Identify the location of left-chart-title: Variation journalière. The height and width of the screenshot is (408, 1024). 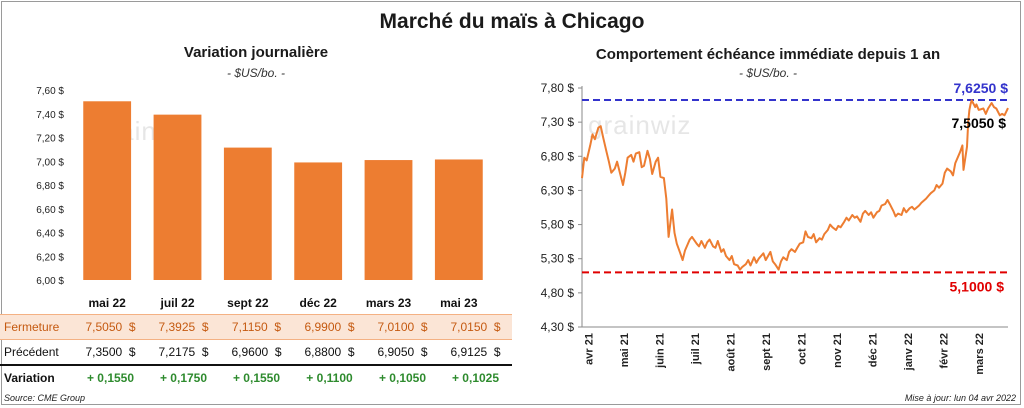
(256, 52).